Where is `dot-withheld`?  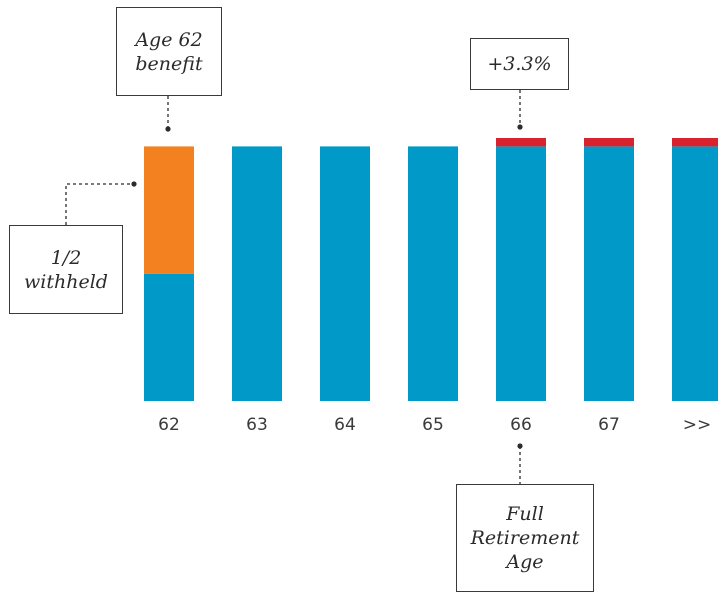 dot-withheld is located at coordinates (134, 184).